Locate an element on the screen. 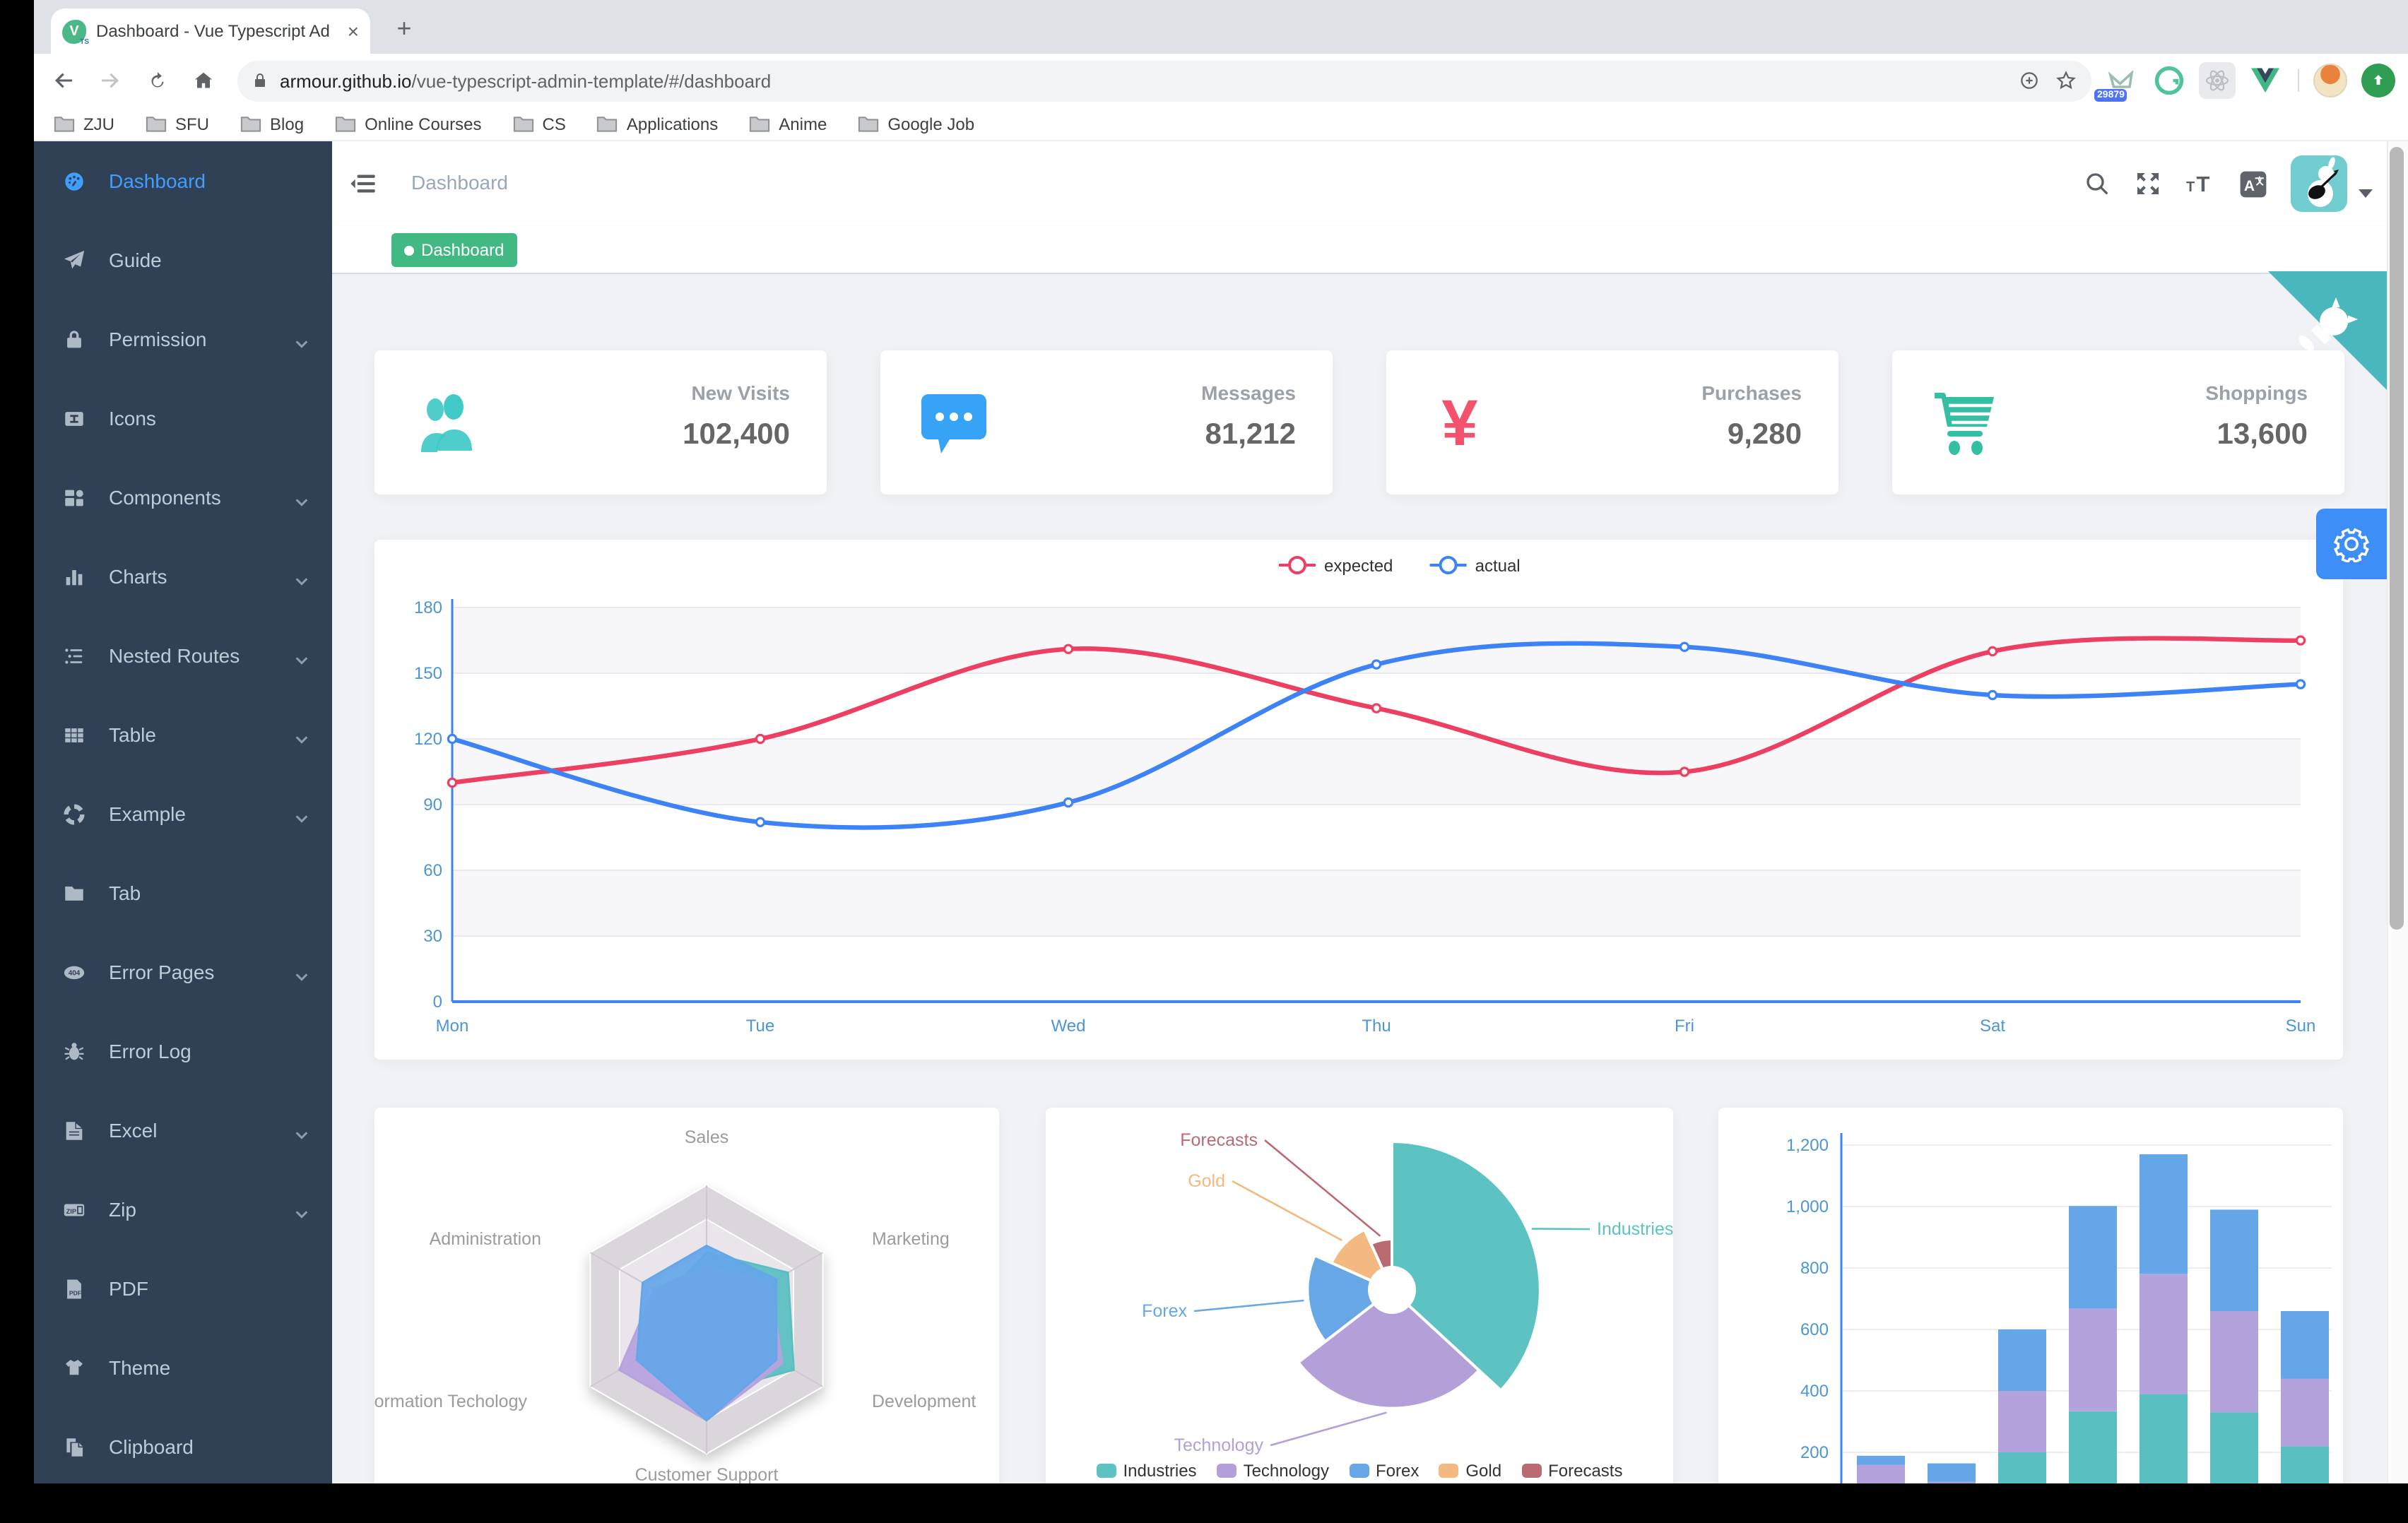  sidebar-item-nested-routes: Nested Routes is located at coordinates (183, 655).